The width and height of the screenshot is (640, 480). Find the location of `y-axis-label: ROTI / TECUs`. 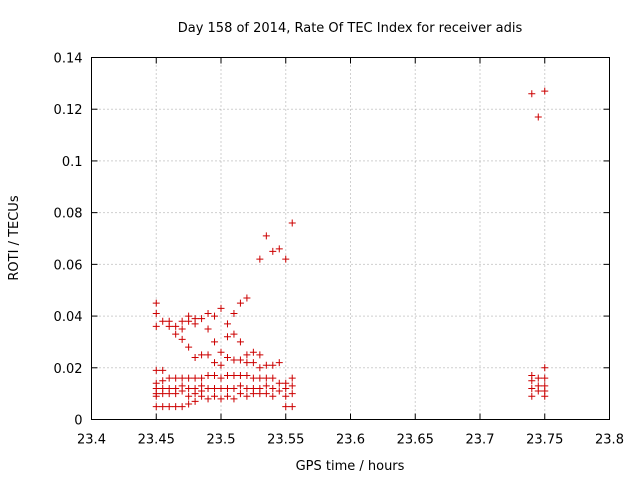

y-axis-label: ROTI / TECUs is located at coordinates (14, 237).